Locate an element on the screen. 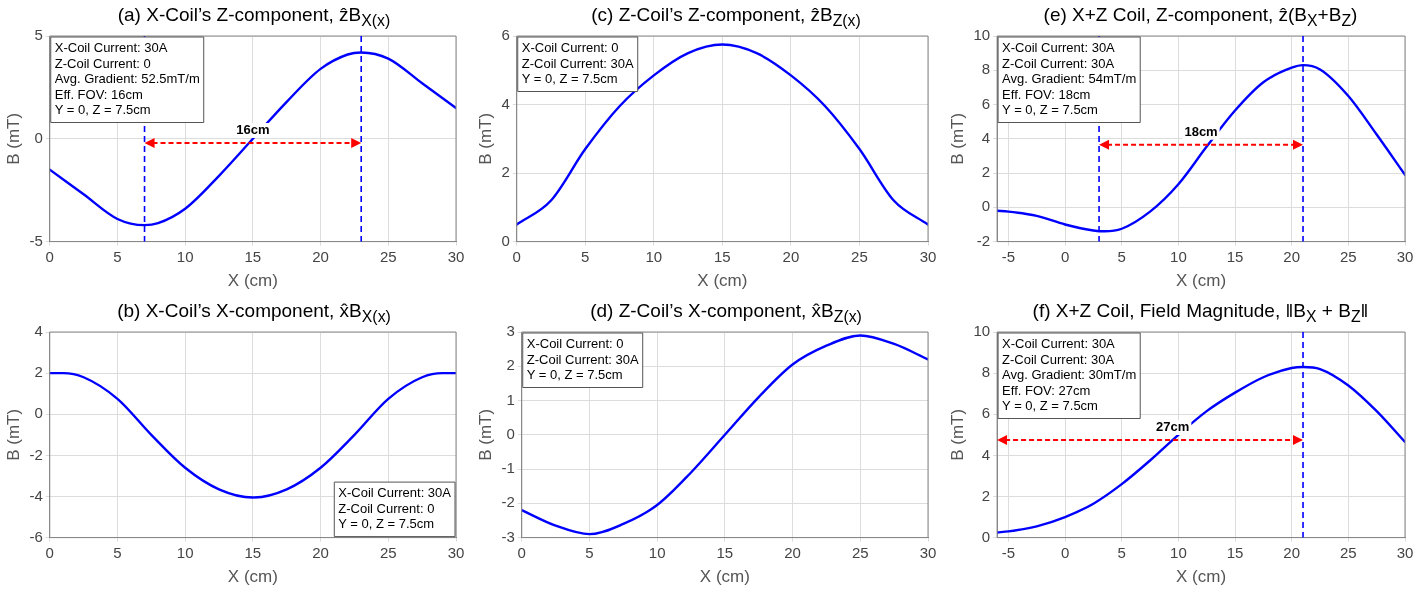 The image size is (1417, 593). y-tick-label: 5 is located at coordinates (38, 35).